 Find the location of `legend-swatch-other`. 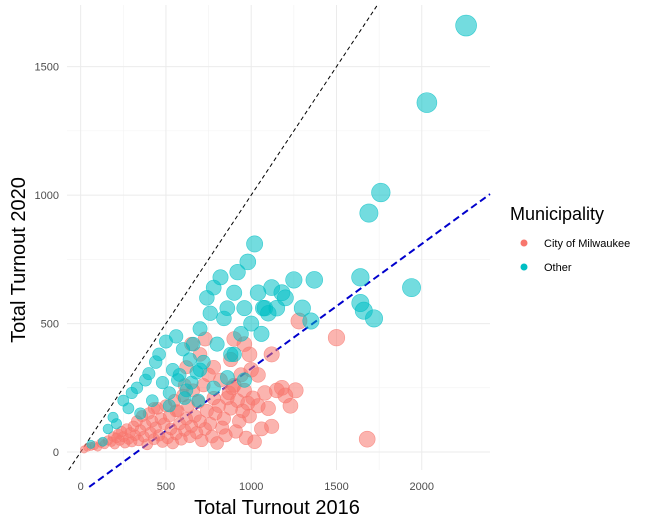

legend-swatch-other is located at coordinates (524, 267).